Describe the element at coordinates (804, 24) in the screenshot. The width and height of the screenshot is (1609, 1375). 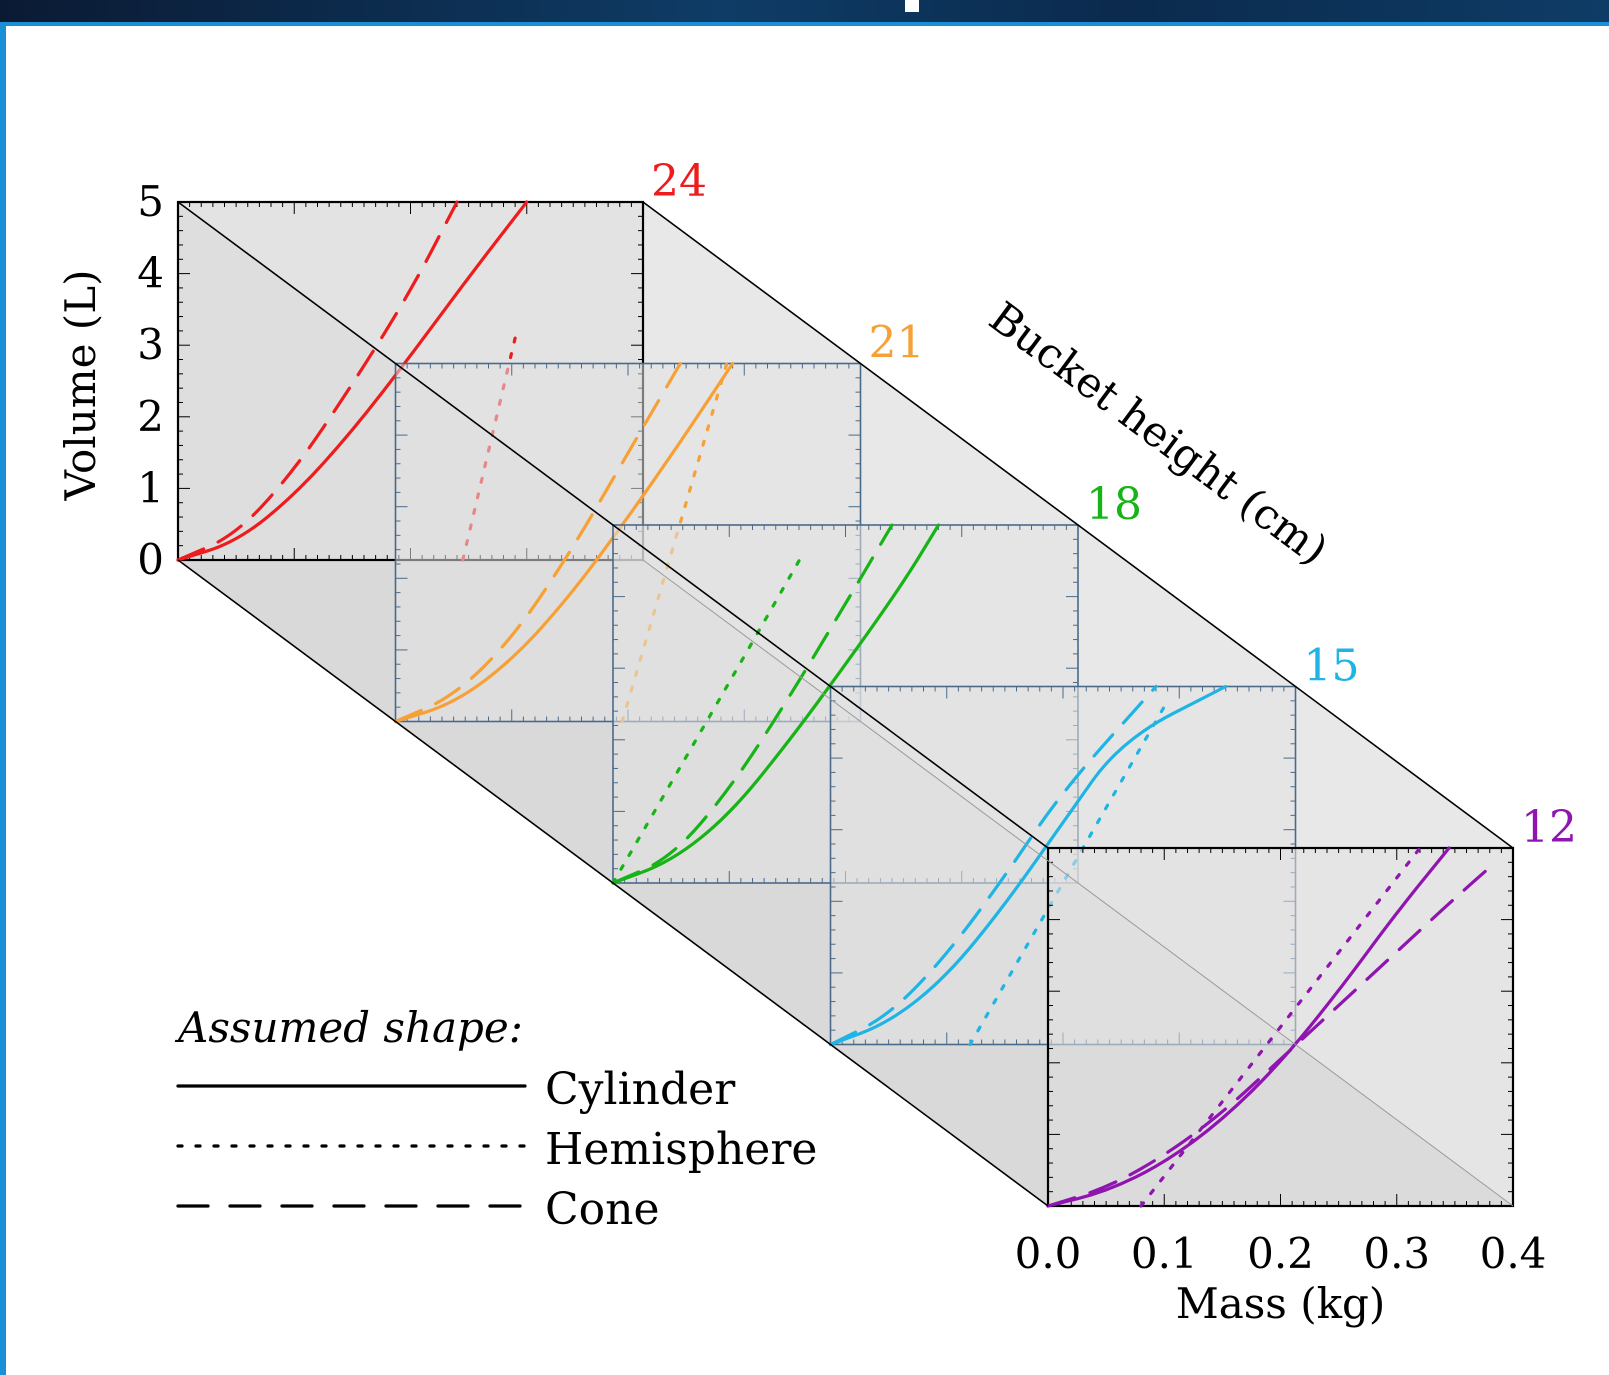
I see `top-accent-stripe` at that location.